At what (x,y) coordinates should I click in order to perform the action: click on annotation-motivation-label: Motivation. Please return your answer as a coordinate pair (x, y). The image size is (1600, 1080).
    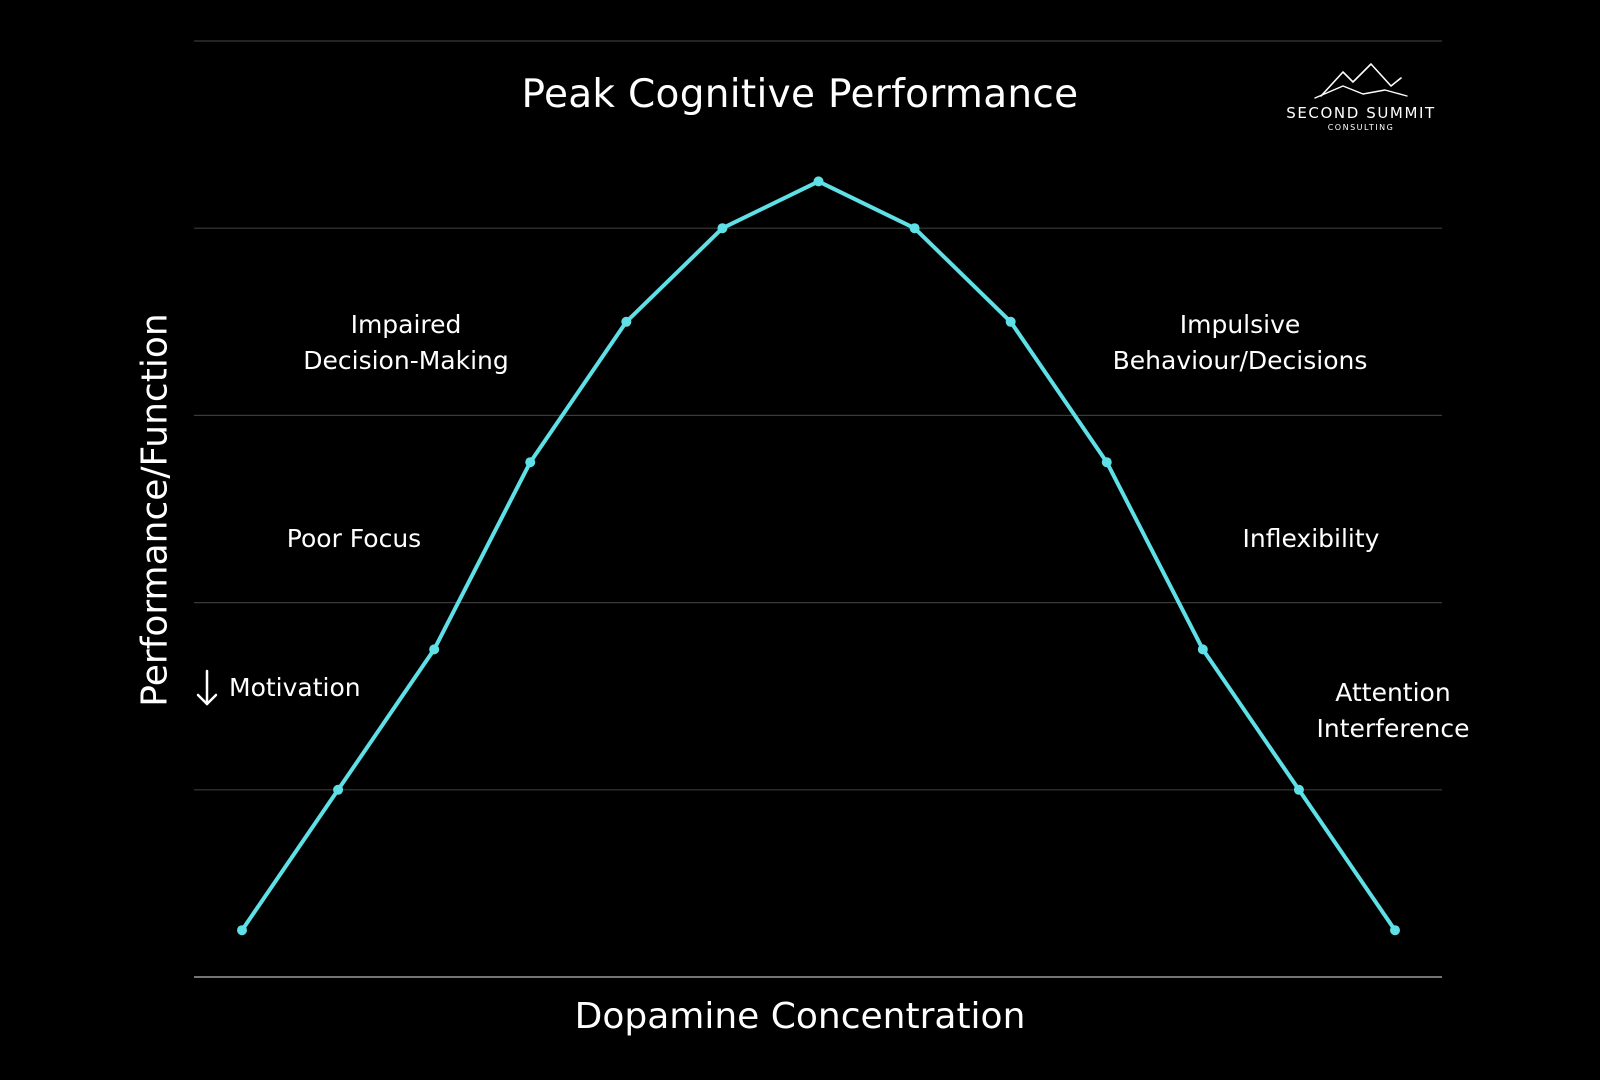
    Looking at the image, I should click on (295, 687).